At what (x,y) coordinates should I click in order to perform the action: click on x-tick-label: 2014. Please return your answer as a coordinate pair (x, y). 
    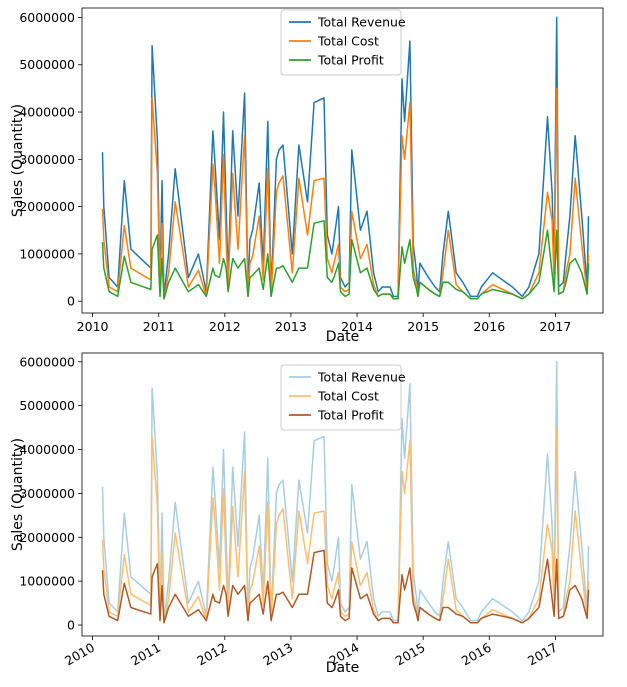
    Looking at the image, I should click on (357, 326).